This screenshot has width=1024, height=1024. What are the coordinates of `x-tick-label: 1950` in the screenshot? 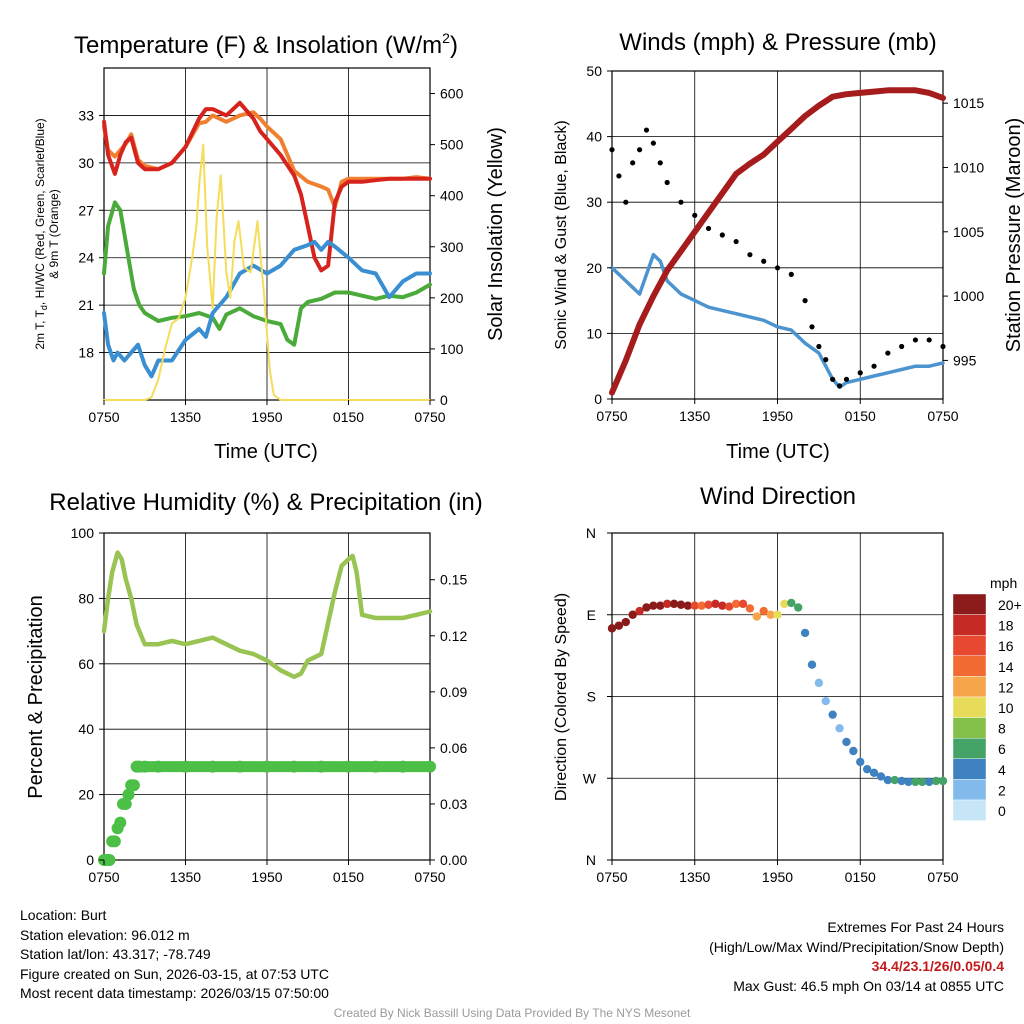 It's located at (777, 877).